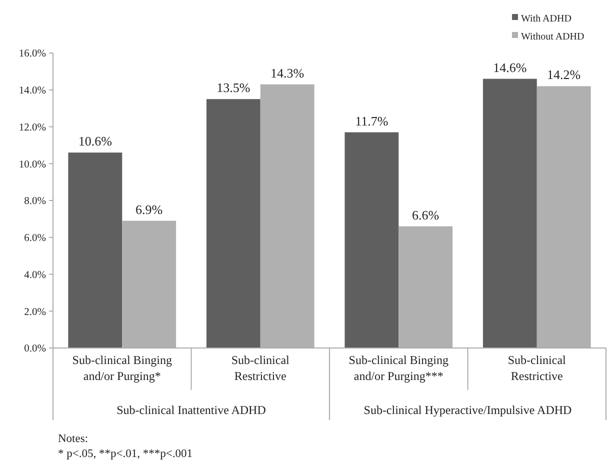 Image resolution: width=612 pixels, height=467 pixels. Describe the element at coordinates (371, 120) in the screenshot. I see `data-label: 11.7%` at that location.